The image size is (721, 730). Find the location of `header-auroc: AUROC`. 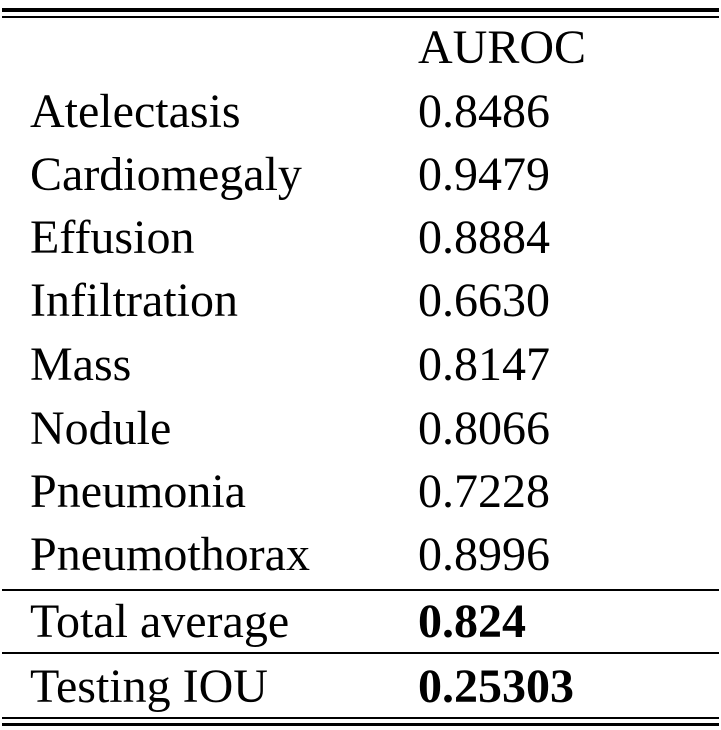

header-auroc: AUROC is located at coordinates (502, 47).